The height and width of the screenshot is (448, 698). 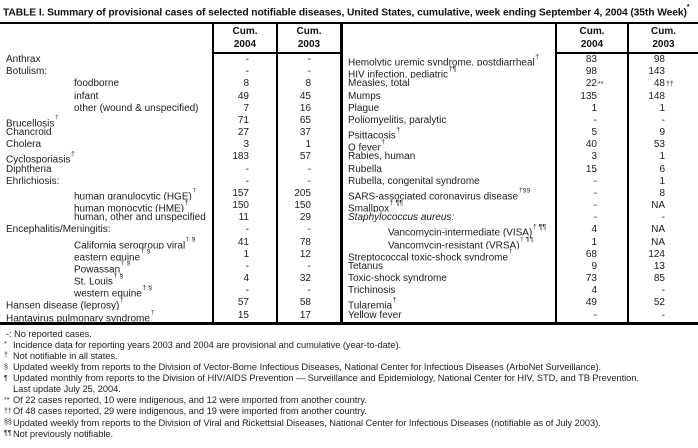 I want to click on value-cum-2003: 29, so click(x=309, y=218).